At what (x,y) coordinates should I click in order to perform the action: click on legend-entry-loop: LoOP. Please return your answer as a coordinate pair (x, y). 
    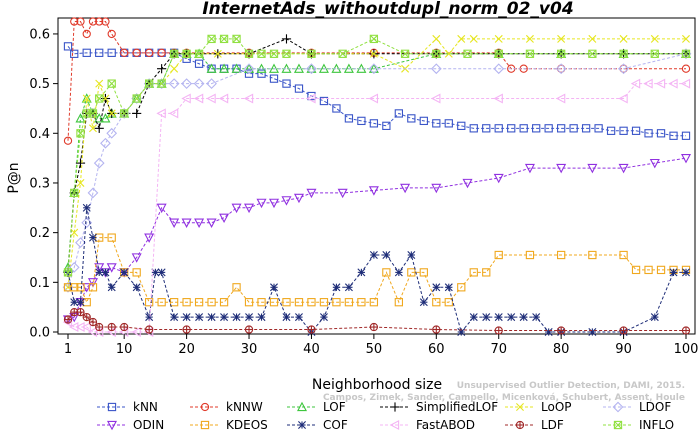
    Looking at the image, I should click on (538, 407).